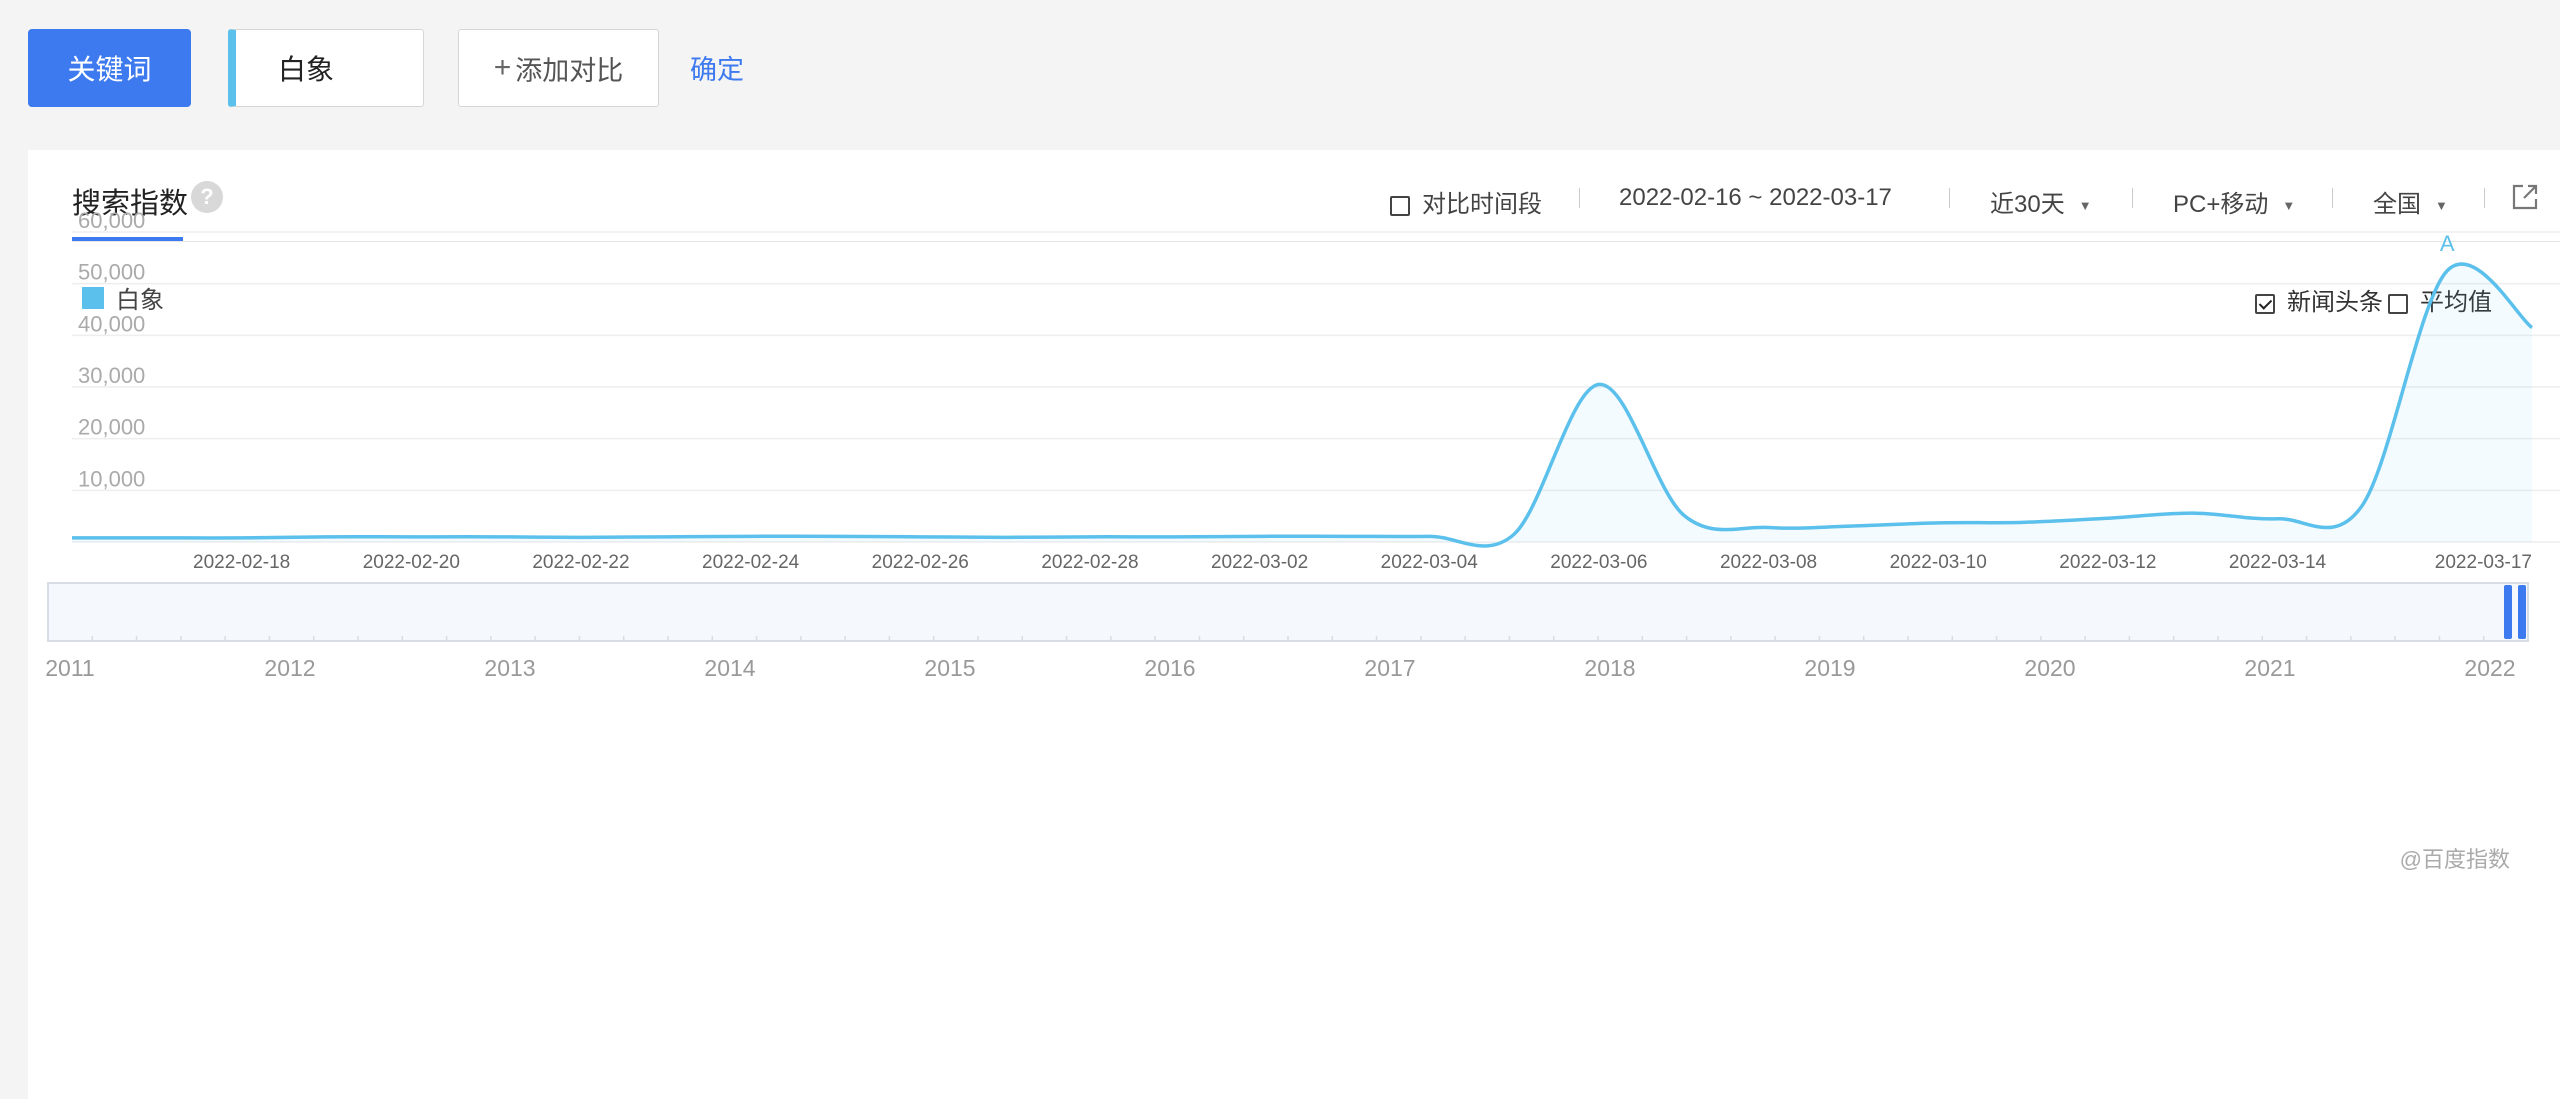 The width and height of the screenshot is (2560, 1099). I want to click on keyword-value: 白象, so click(306, 69).